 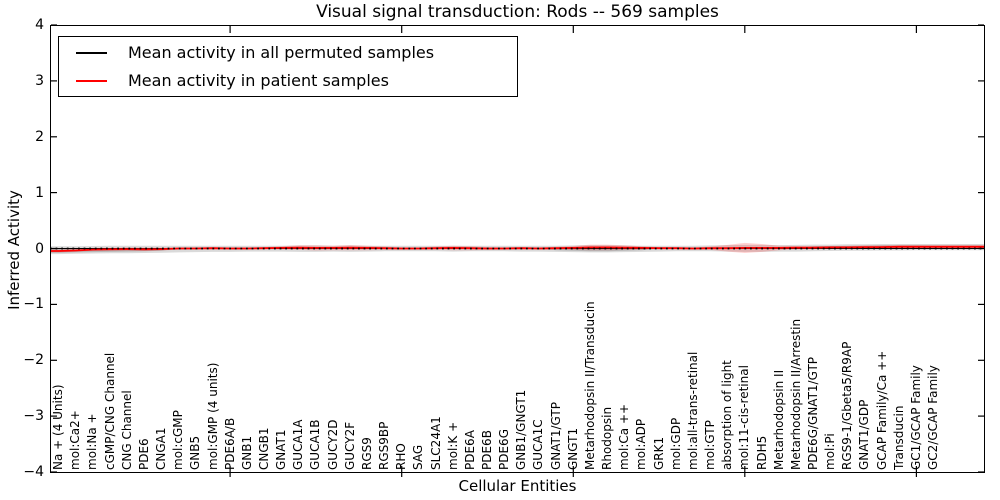 I want to click on x-category-label: GUCA1A, so click(x=298, y=444).